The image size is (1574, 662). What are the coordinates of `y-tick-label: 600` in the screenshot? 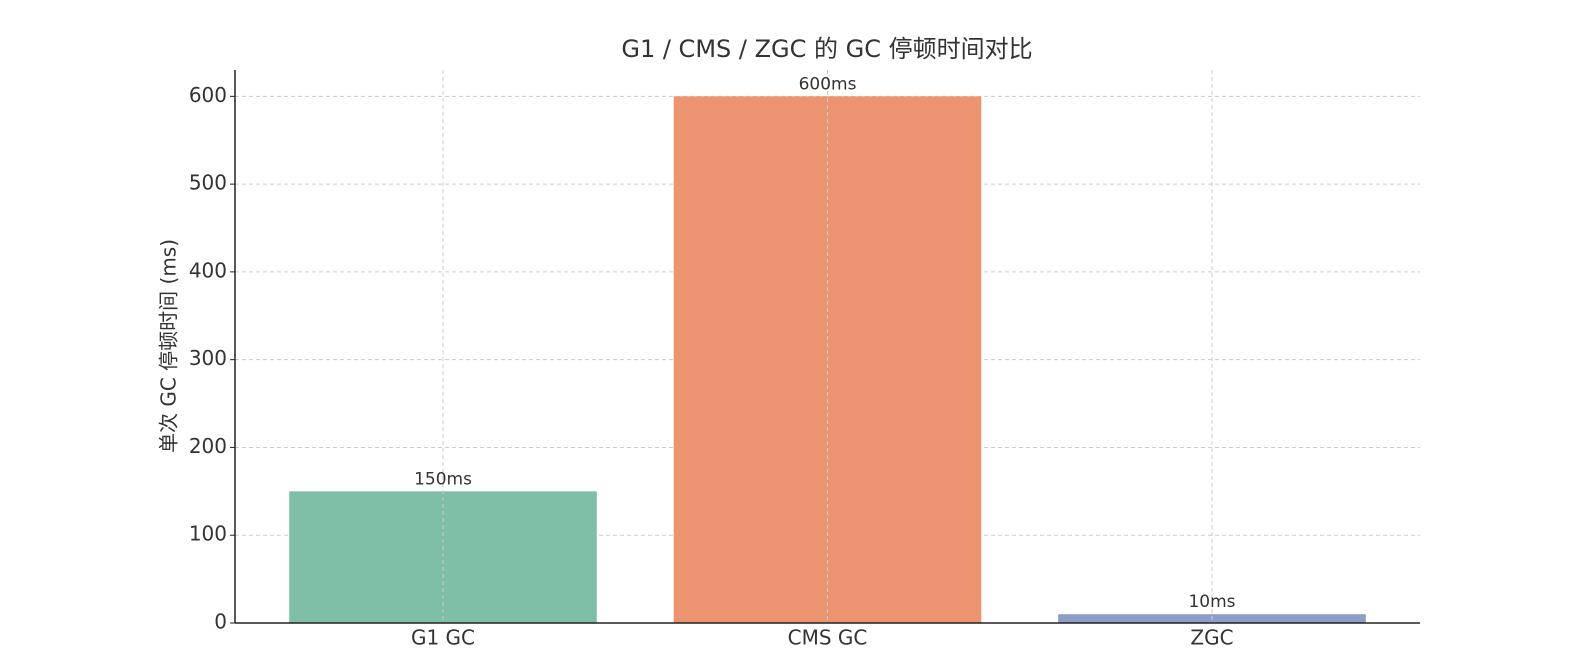 It's located at (208, 95).